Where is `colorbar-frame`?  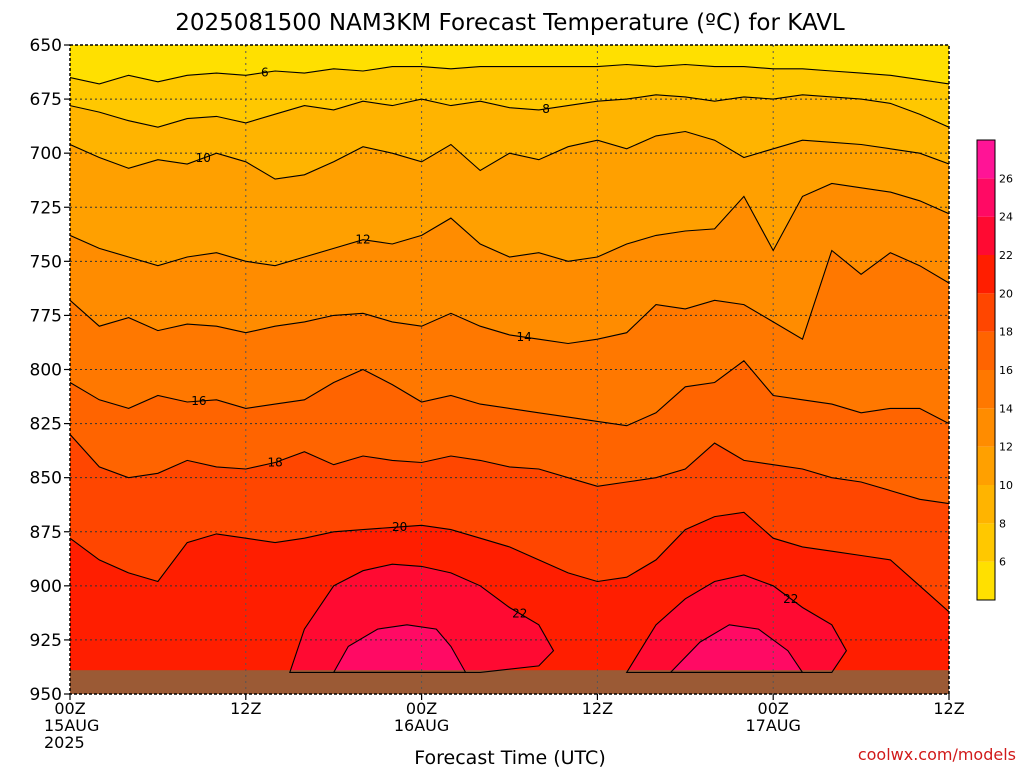
colorbar-frame is located at coordinates (986, 370).